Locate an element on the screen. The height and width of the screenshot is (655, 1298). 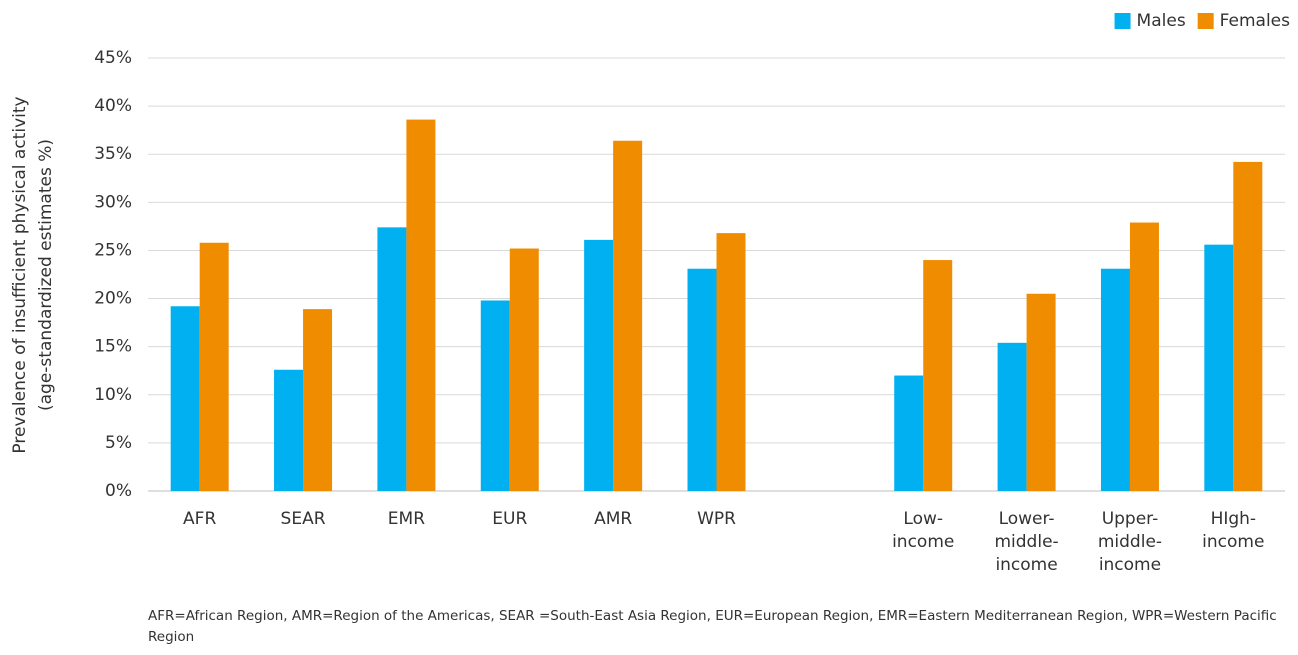
y-tick-label: 25% is located at coordinates (113, 250).